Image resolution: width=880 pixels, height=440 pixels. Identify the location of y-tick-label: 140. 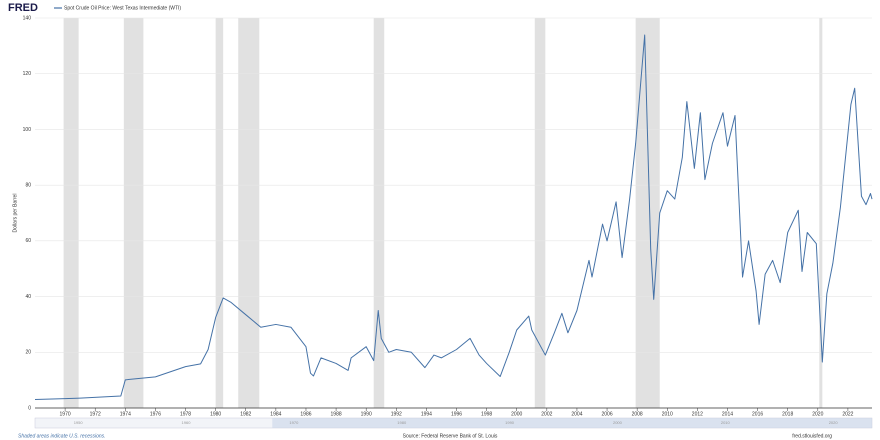
(27, 18).